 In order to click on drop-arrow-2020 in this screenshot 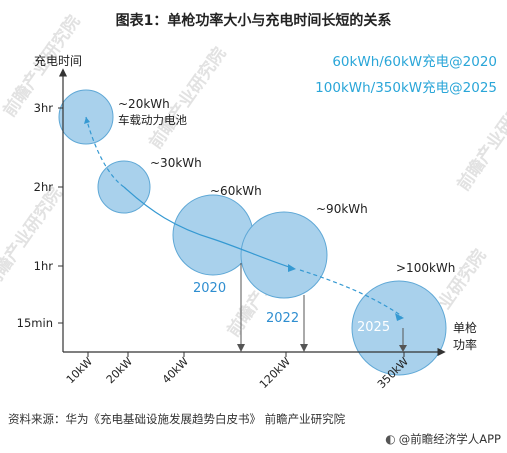, I will do `click(241, 348)`.